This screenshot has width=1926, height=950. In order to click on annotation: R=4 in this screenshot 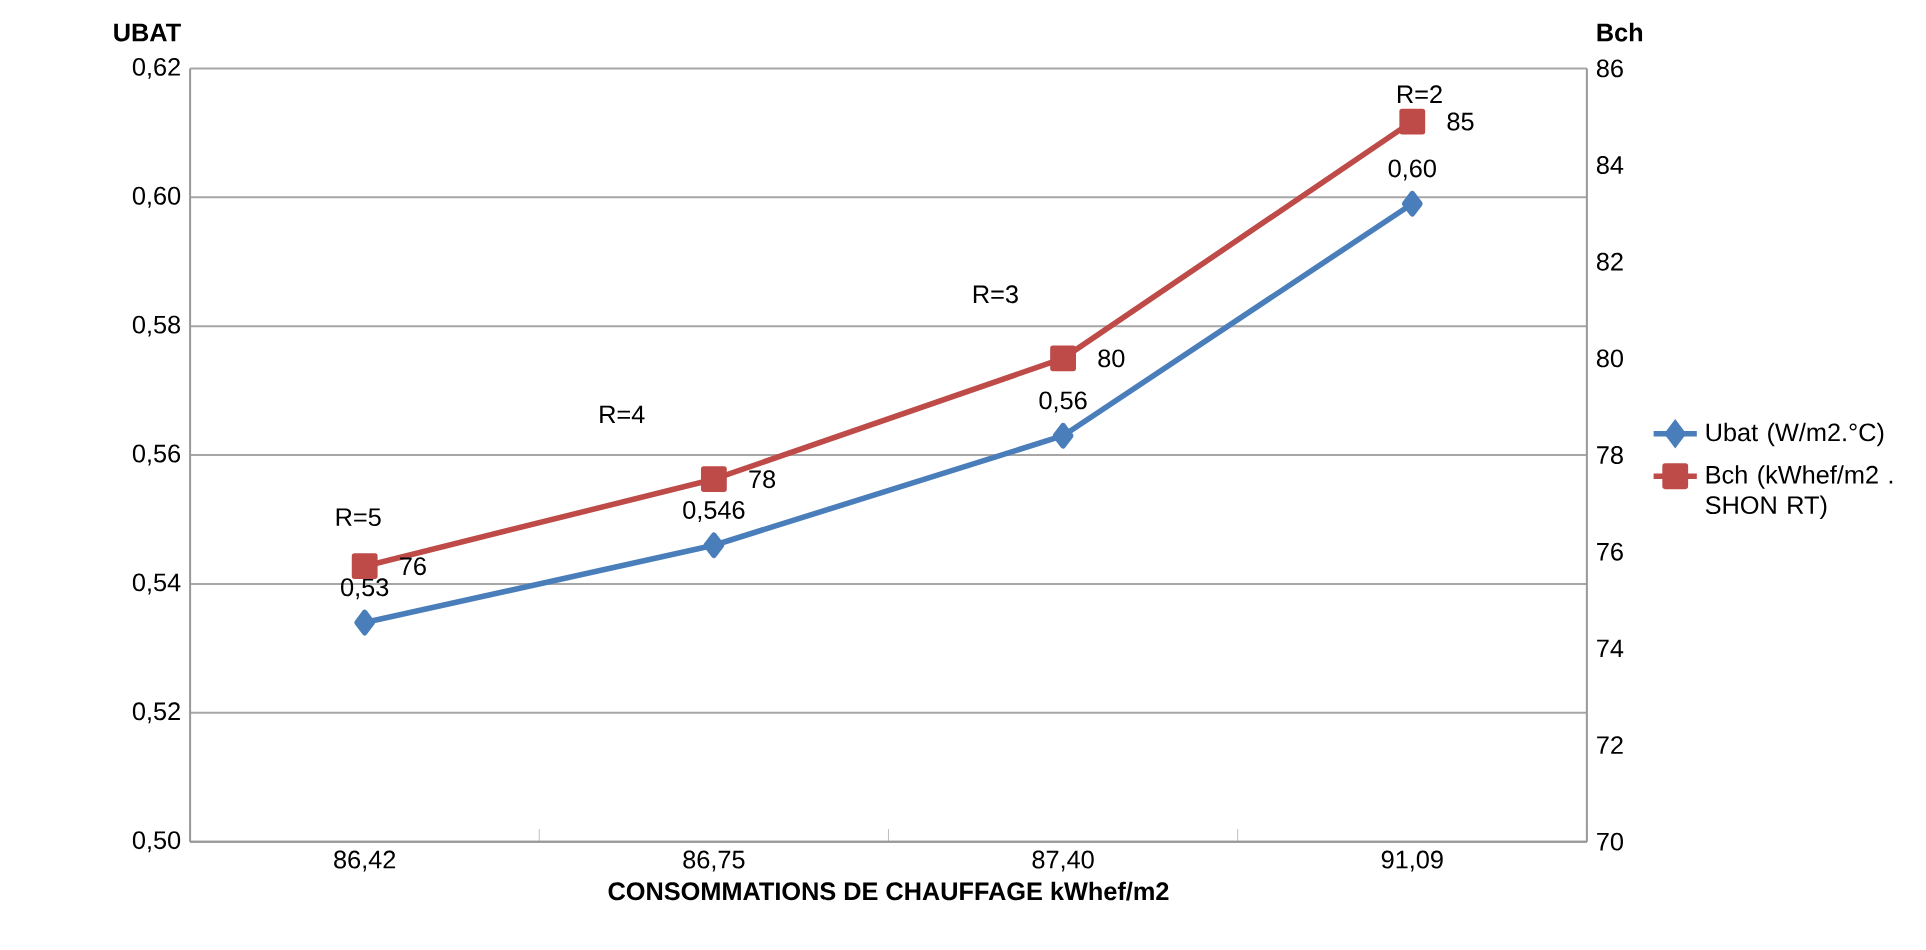, I will do `click(622, 414)`.